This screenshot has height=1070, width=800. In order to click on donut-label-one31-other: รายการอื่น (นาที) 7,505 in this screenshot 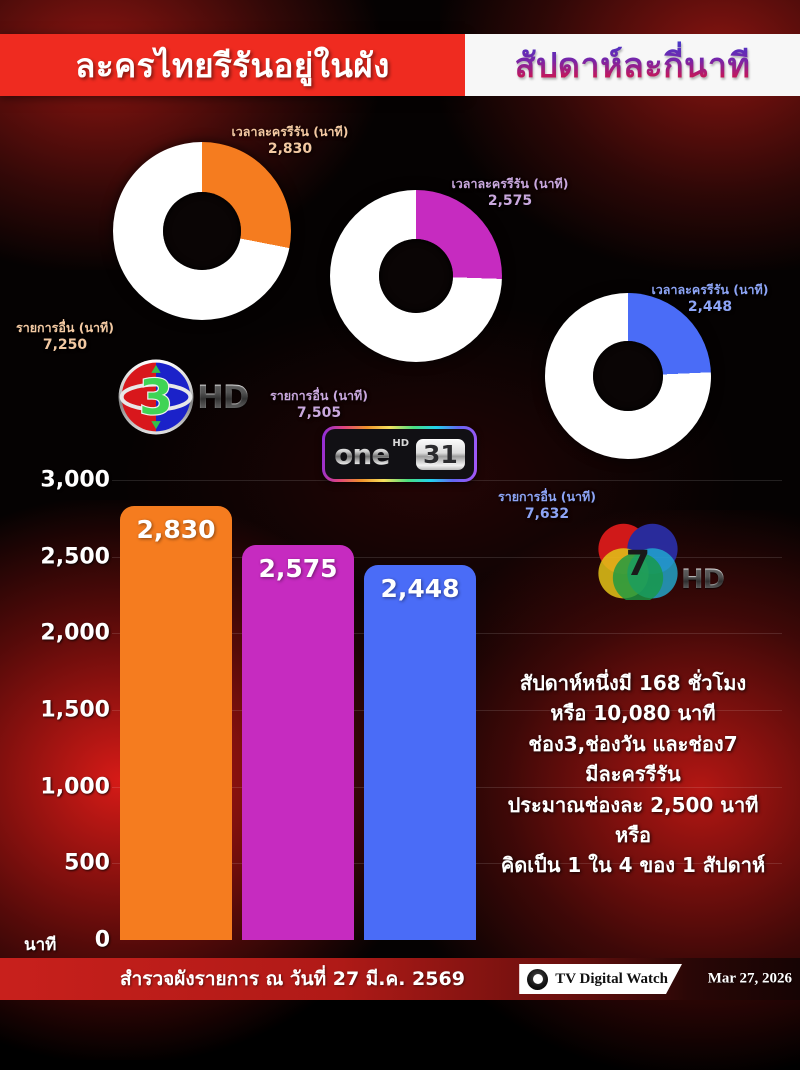, I will do `click(319, 405)`.